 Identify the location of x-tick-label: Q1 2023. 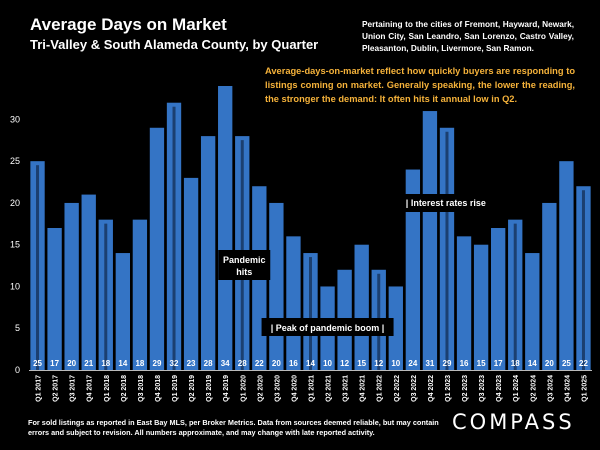
(448, 388).